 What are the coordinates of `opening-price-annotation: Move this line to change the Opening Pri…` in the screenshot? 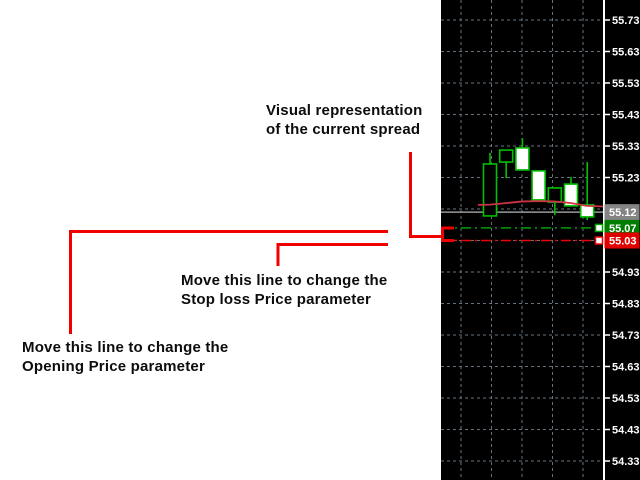 It's located at (125, 357).